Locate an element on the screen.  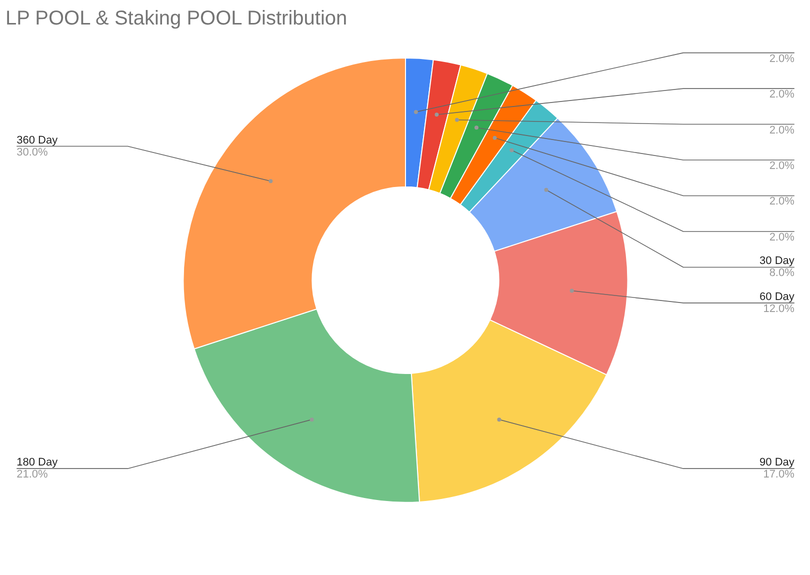
data-label: 17.0% is located at coordinates (779, 474).